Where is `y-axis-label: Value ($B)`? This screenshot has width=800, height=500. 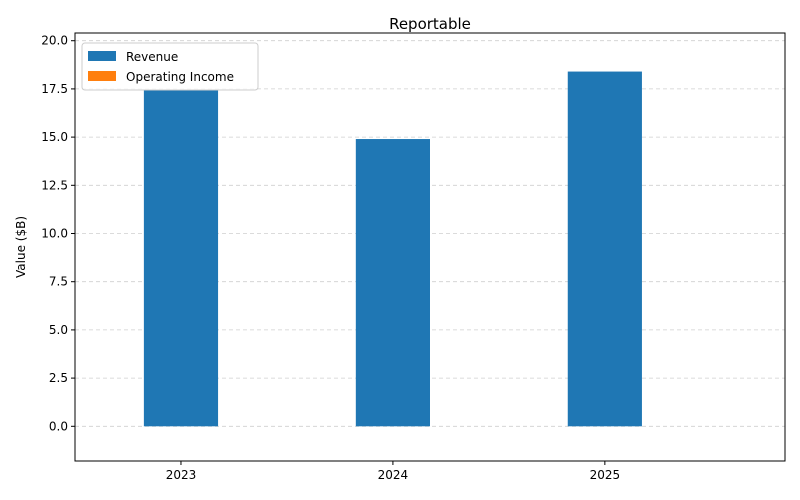
y-axis-label: Value ($B) is located at coordinates (21, 247).